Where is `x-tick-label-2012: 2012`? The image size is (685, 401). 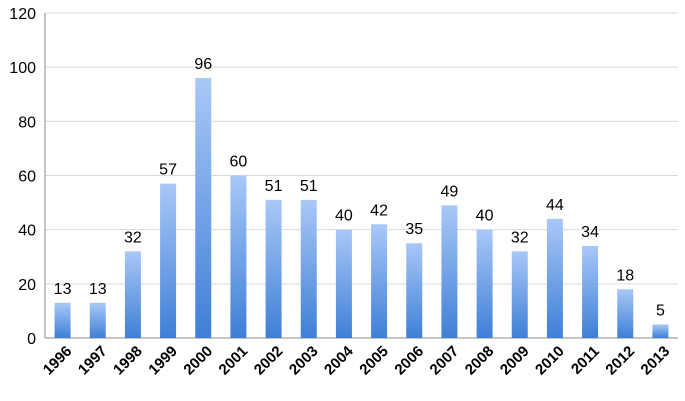 x-tick-label-2012: 2012 is located at coordinates (620, 361).